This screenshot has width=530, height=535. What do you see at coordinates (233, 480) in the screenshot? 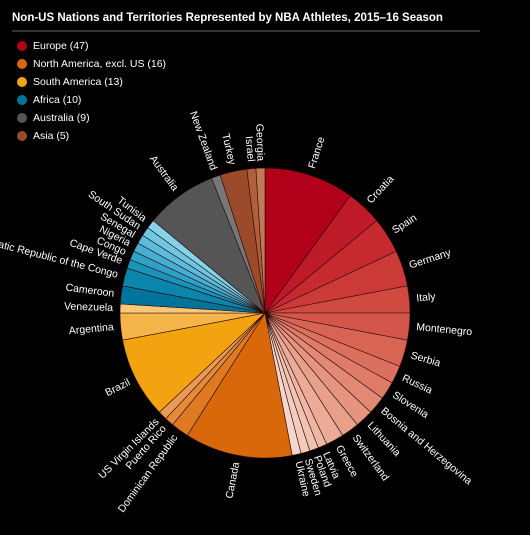
I see `slice-label: Canada` at bounding box center [233, 480].